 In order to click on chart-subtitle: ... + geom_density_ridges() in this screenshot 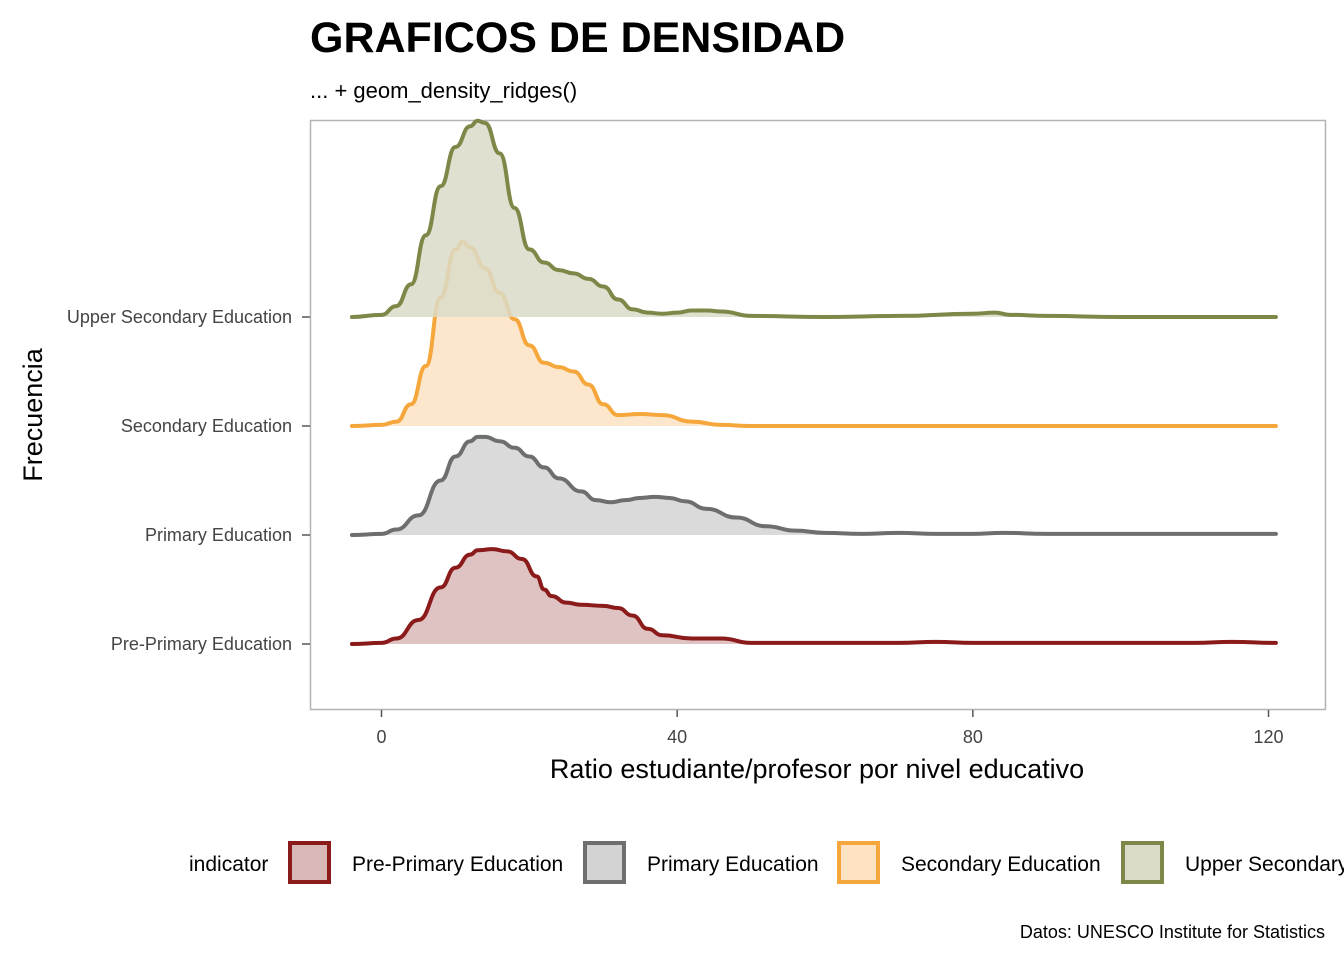, I will do `click(443, 90)`.